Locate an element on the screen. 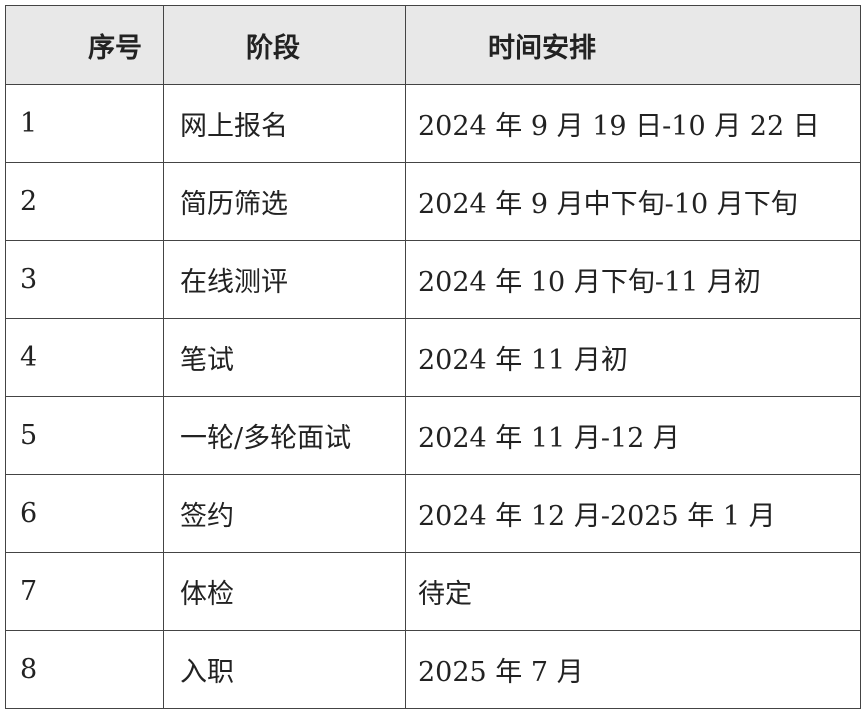  table-cell: 8 is located at coordinates (84, 669).